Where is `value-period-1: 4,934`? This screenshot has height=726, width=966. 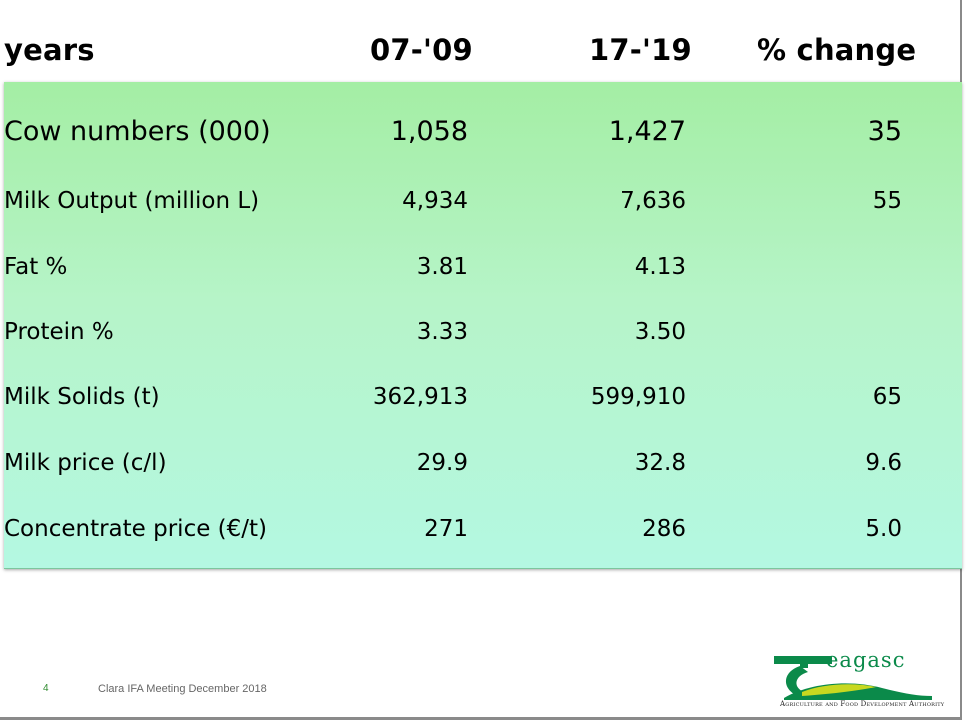 value-period-1: 4,934 is located at coordinates (435, 201).